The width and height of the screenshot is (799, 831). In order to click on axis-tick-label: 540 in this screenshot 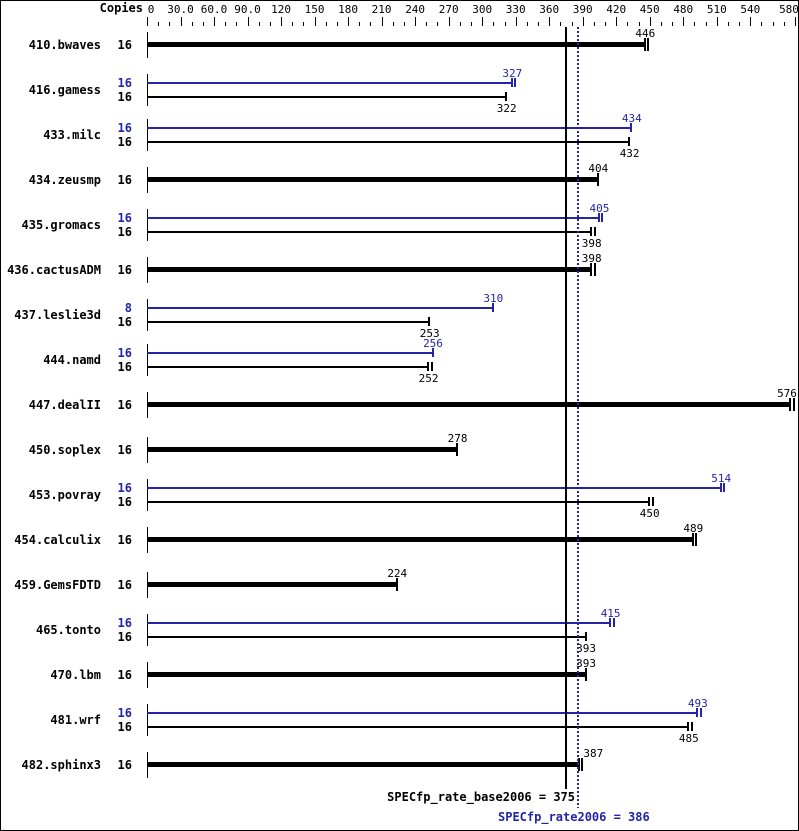, I will do `click(750, 9)`.